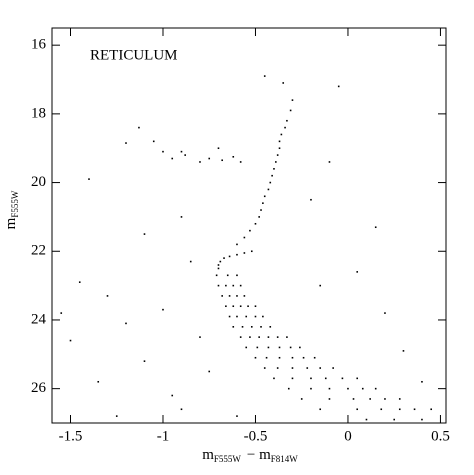  What do you see at coordinates (250, 455) in the screenshot?
I see `x-axis-label: mF555W − mF814W` at bounding box center [250, 455].